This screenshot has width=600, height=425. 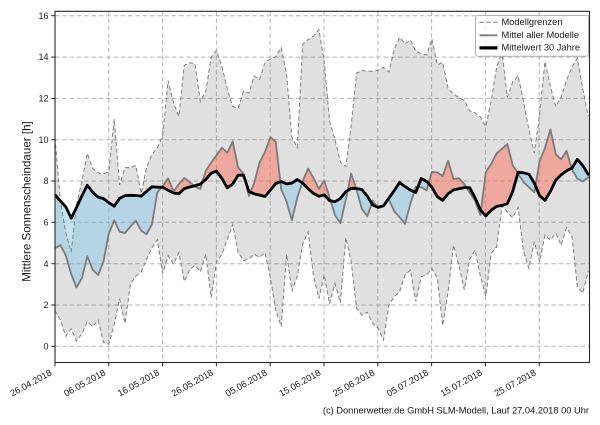 I want to click on svg-text: 10, so click(x=43, y=140).